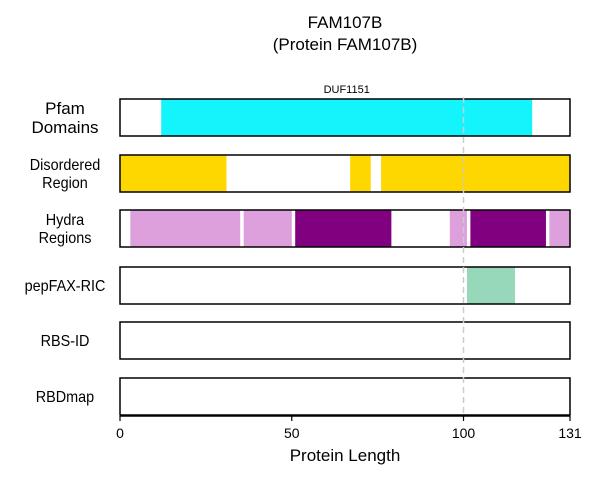 This screenshot has width=600, height=480. I want to click on track-3: pepFAX-RIC, so click(298, 285).